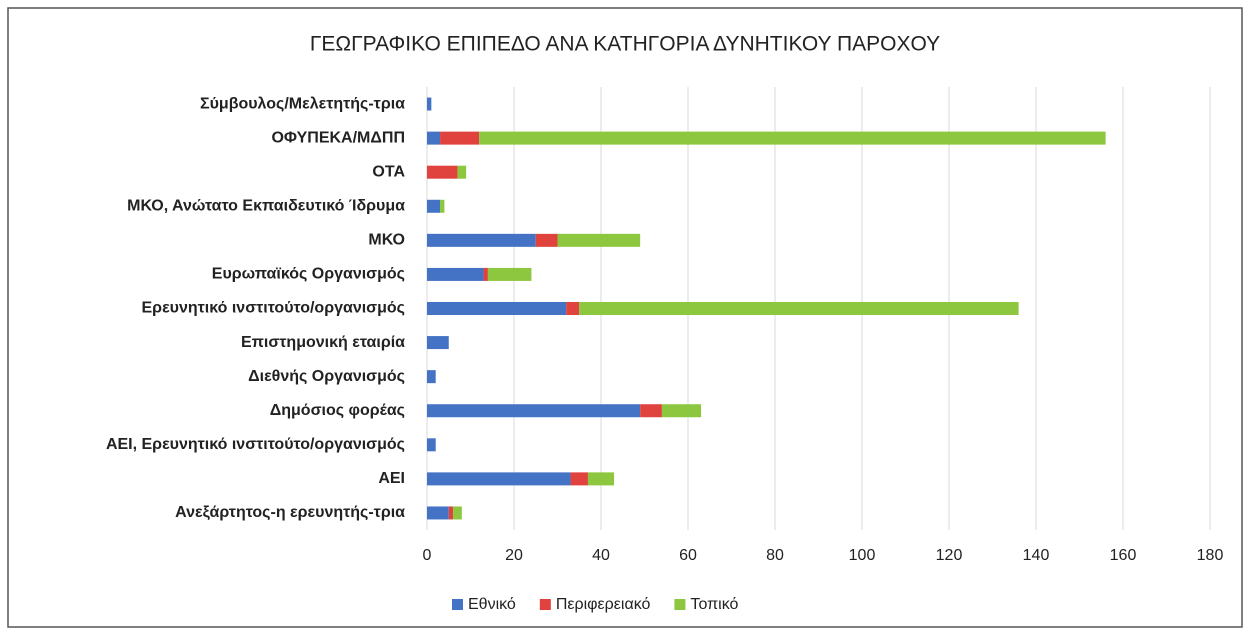  I want to click on y-tick-label: Δημόσιος φορέας, so click(337, 410).